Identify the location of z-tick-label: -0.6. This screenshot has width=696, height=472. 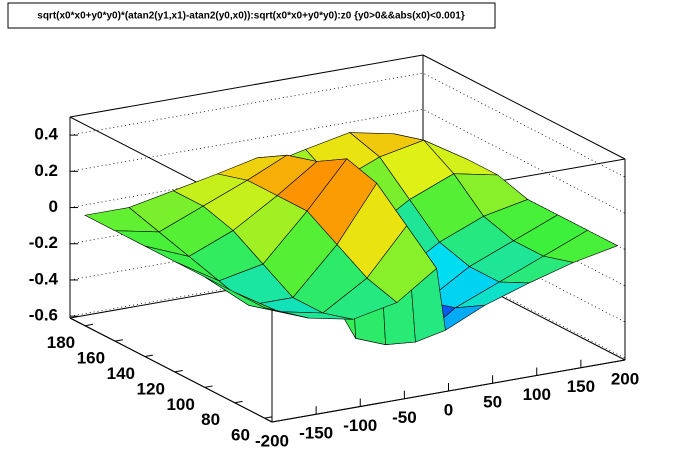
(43, 315).